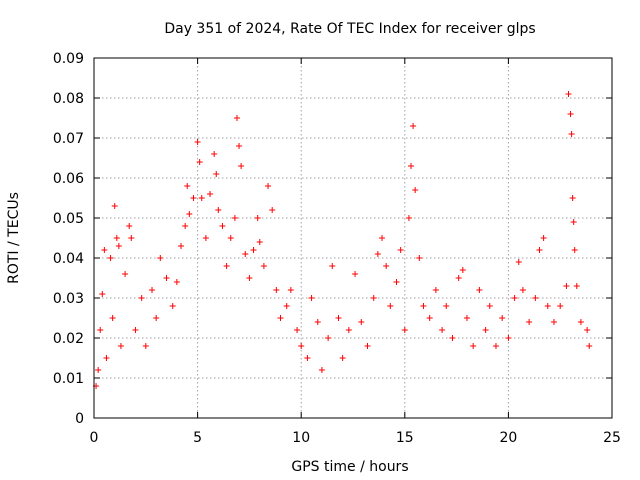 The image size is (640, 480). I want to click on y-tick-label: 0, so click(79, 419).